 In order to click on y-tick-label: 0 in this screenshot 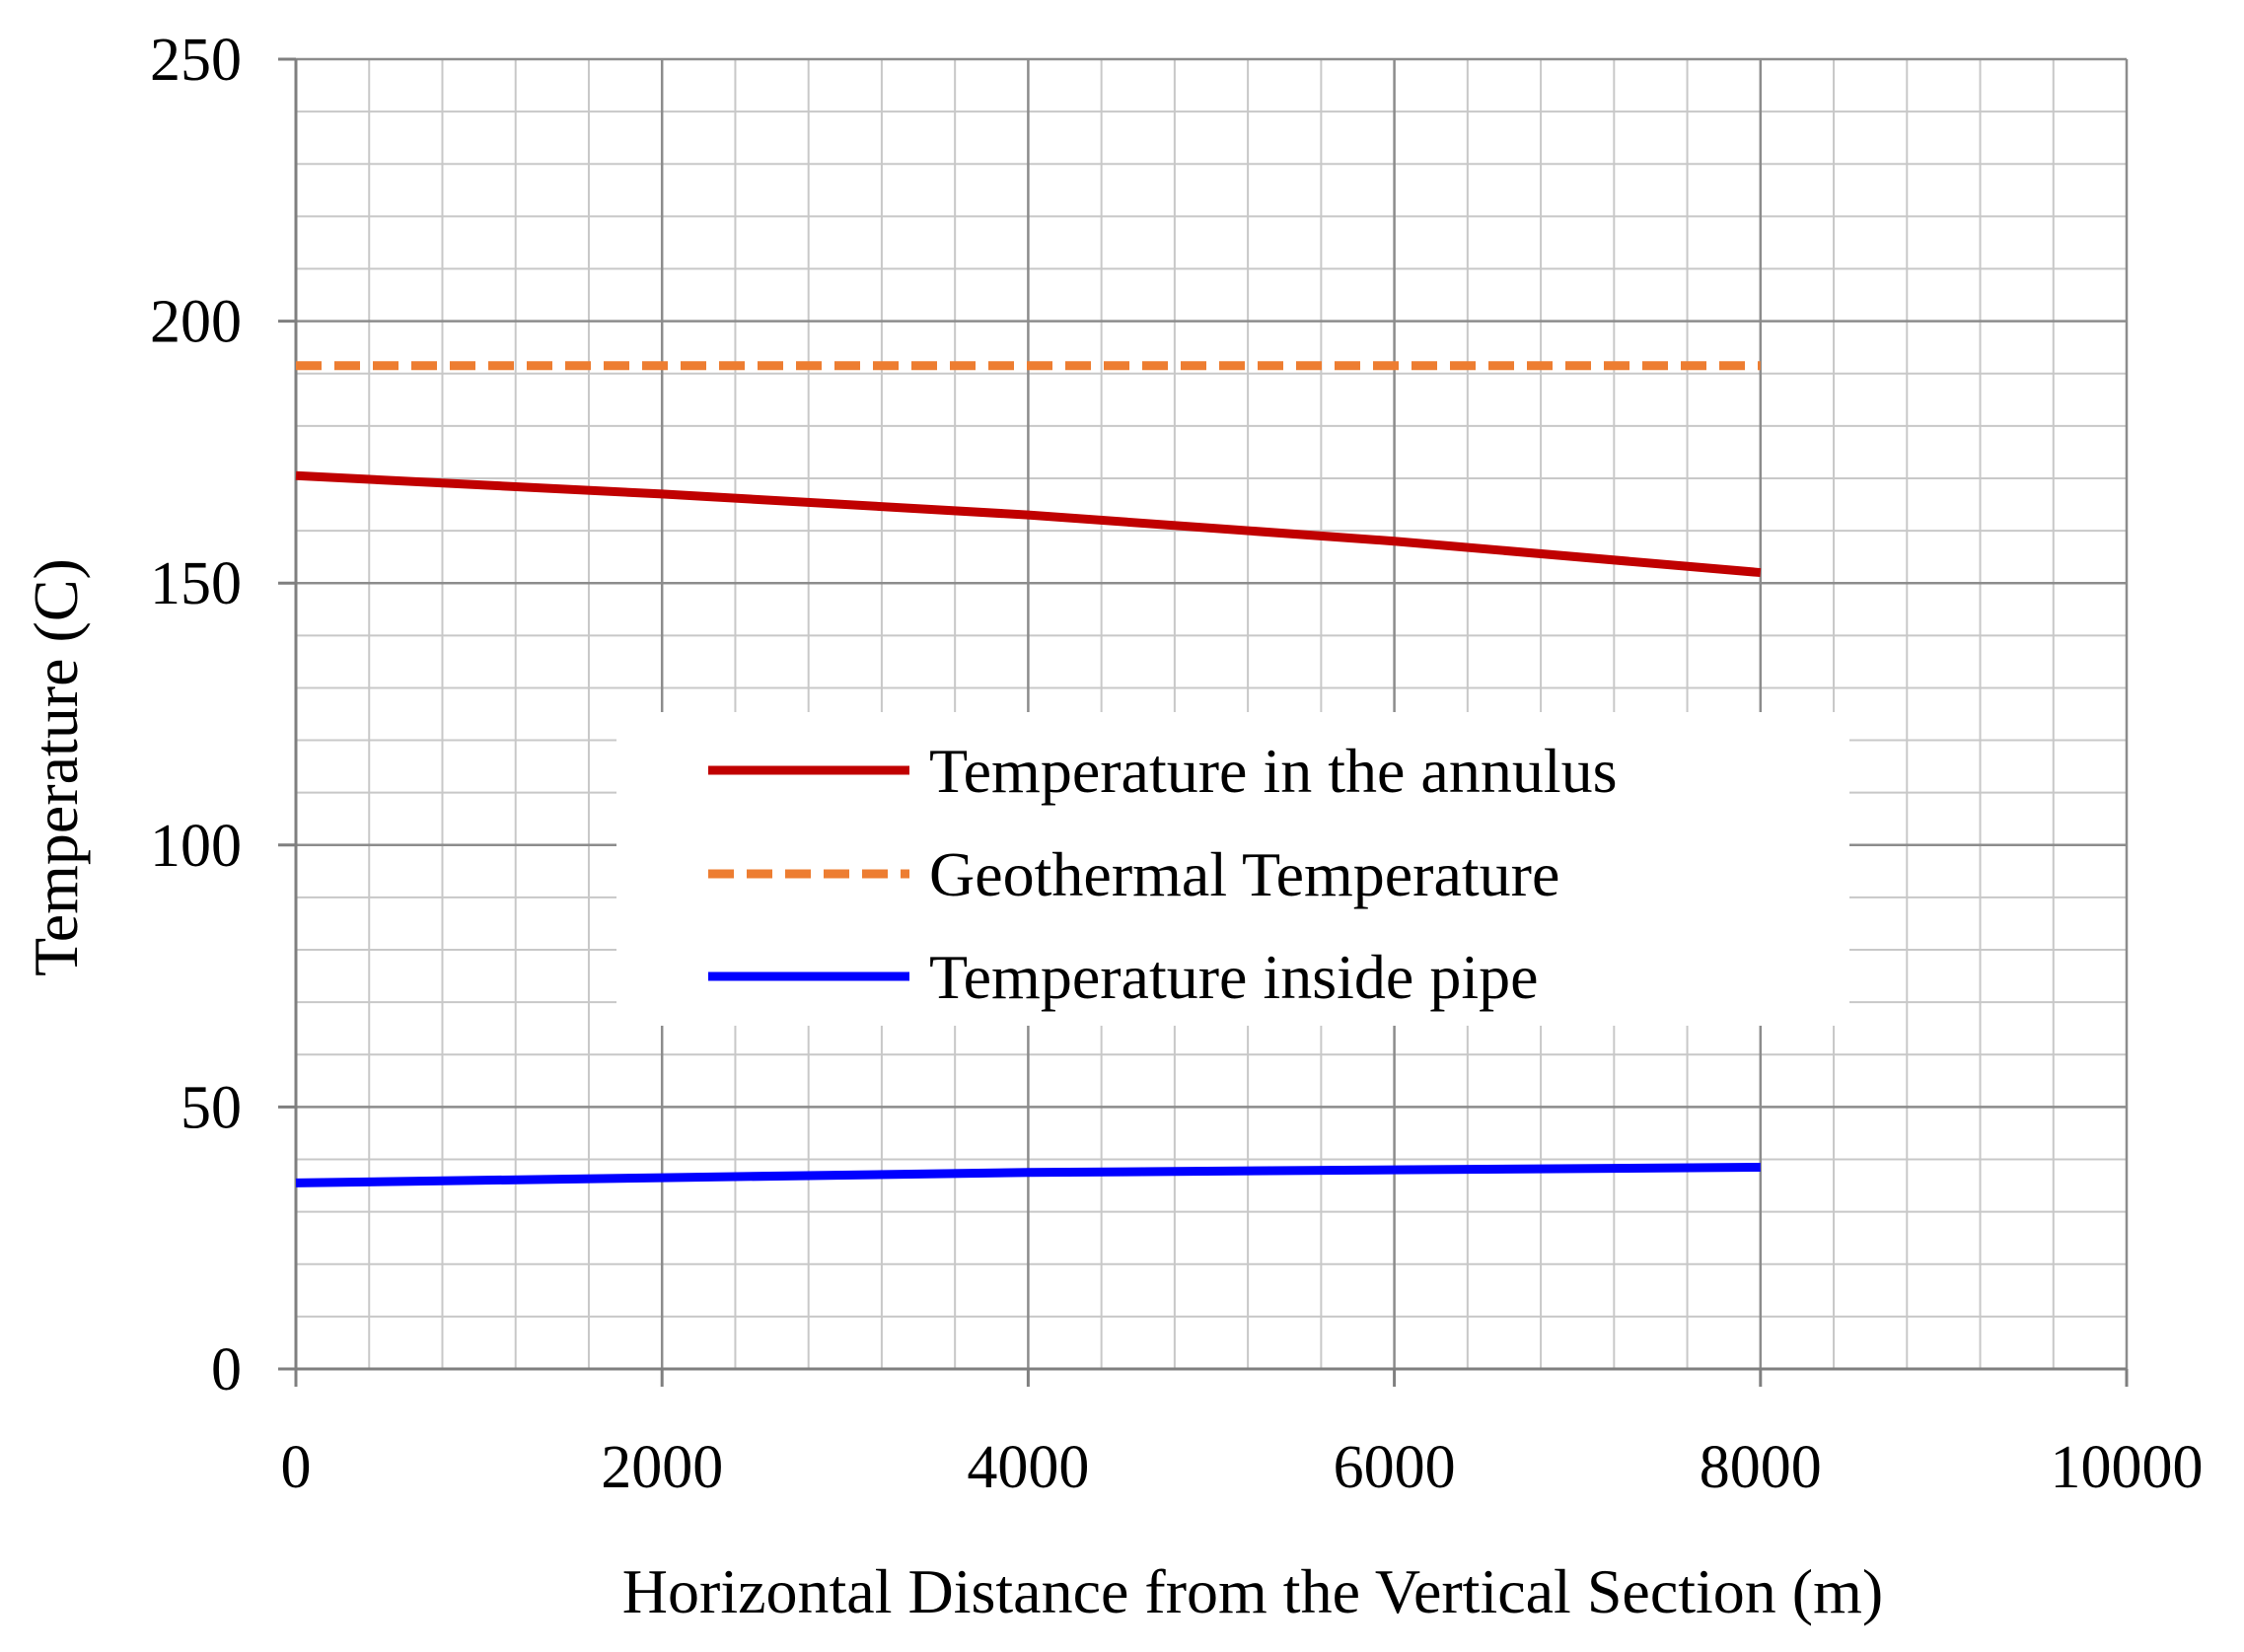, I will do `click(227, 1370)`.